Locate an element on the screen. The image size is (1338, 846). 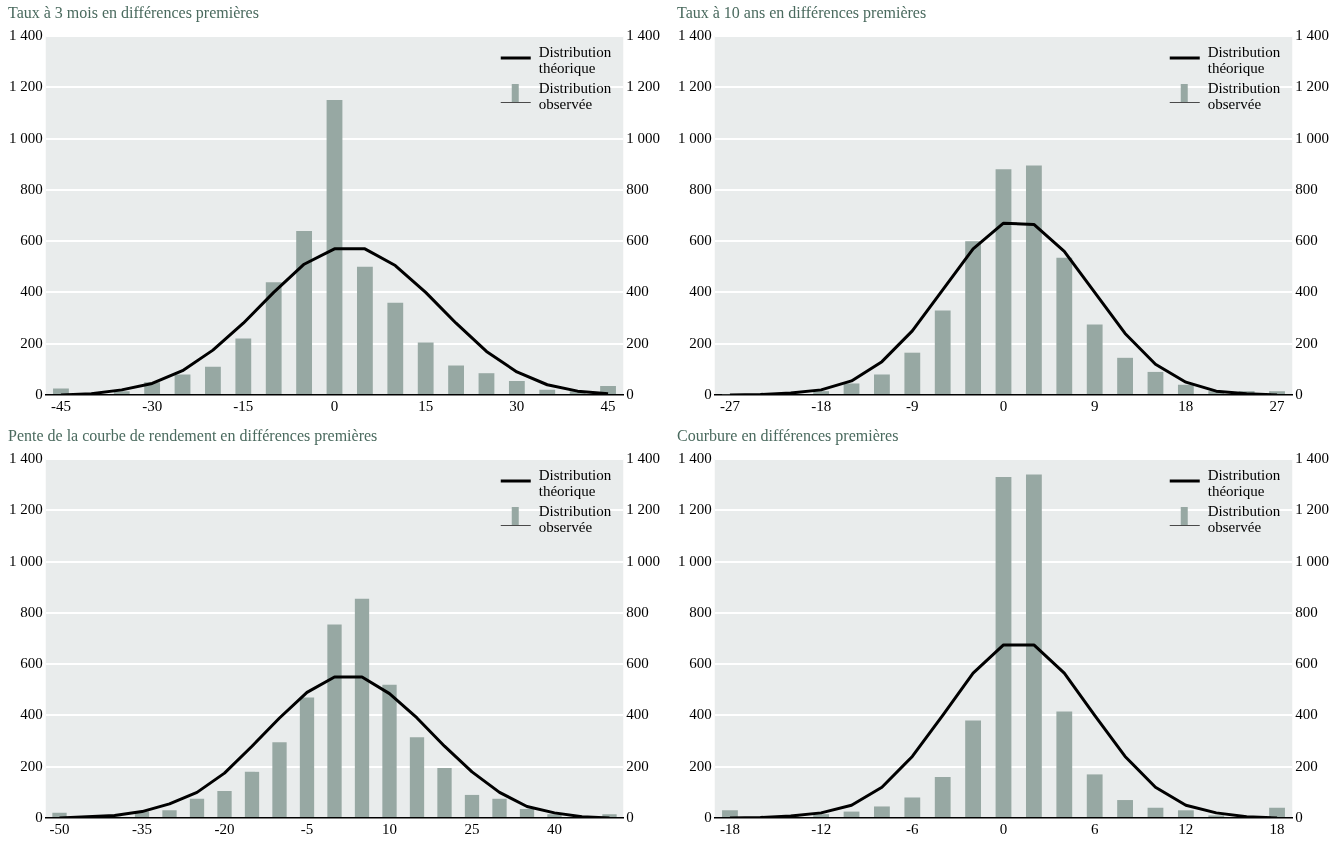
x-tick-label: -20 is located at coordinates (224, 828).